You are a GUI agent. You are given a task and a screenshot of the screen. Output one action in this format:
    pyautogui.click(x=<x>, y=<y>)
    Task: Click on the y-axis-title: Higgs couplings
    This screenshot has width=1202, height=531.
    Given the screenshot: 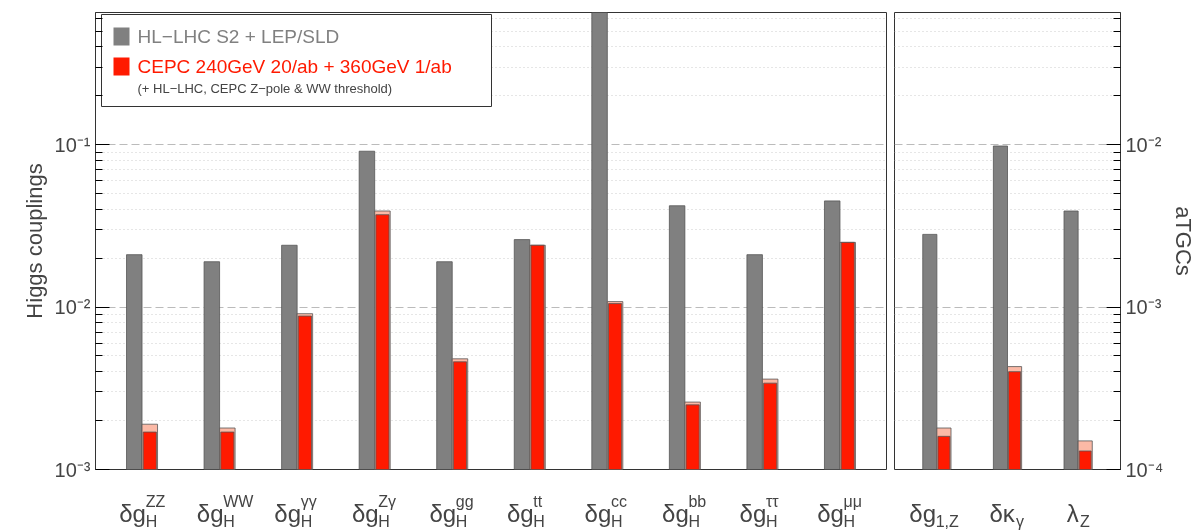 What is the action you would take?
    pyautogui.click(x=34, y=241)
    